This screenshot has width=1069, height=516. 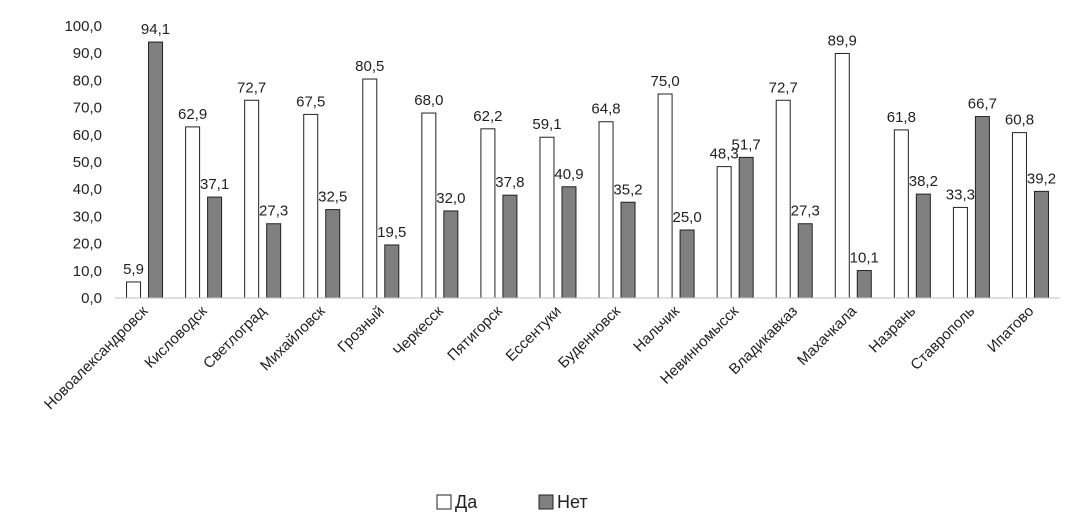 I want to click on x-tick-label: Буденновск, so click(x=589, y=337).